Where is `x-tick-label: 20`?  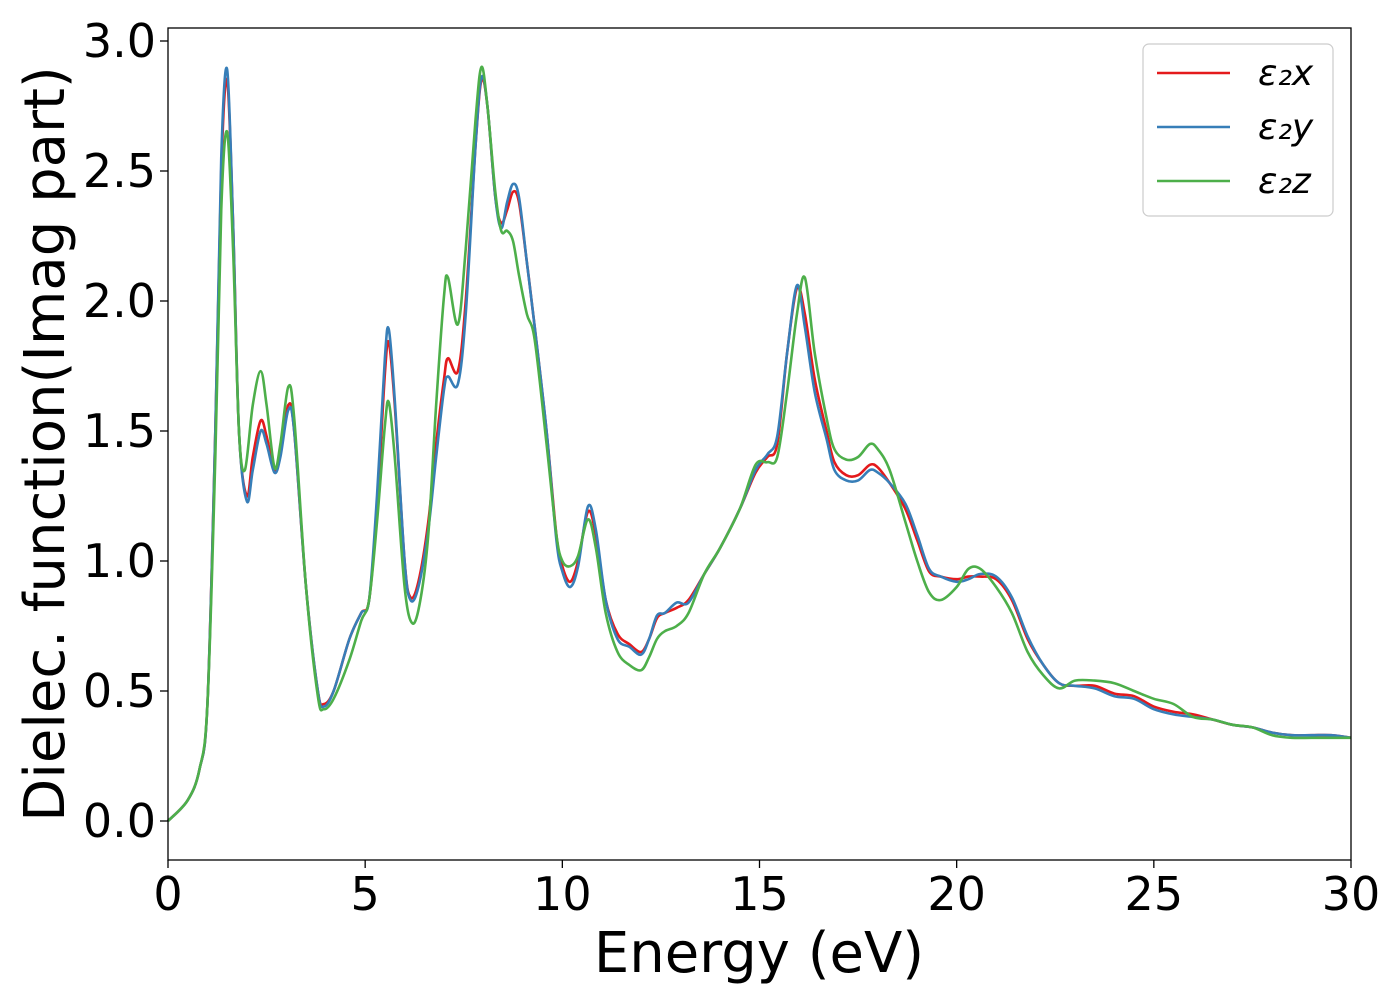
x-tick-label: 20 is located at coordinates (956, 894).